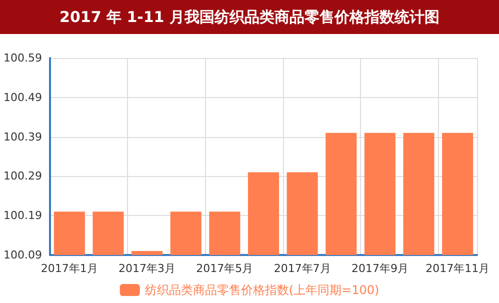 This screenshot has height=303, width=499. Describe the element at coordinates (147, 268) in the screenshot. I see `x-tick-label: 2017年3月` at that location.